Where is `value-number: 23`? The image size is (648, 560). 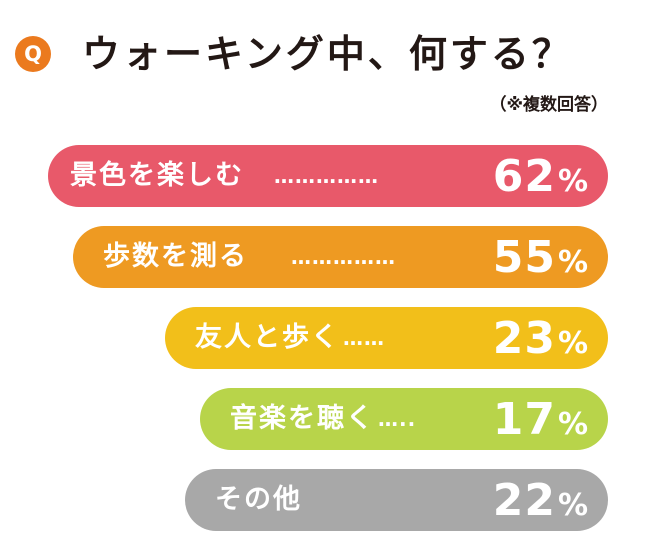
value-number: 23 is located at coordinates (524, 338).